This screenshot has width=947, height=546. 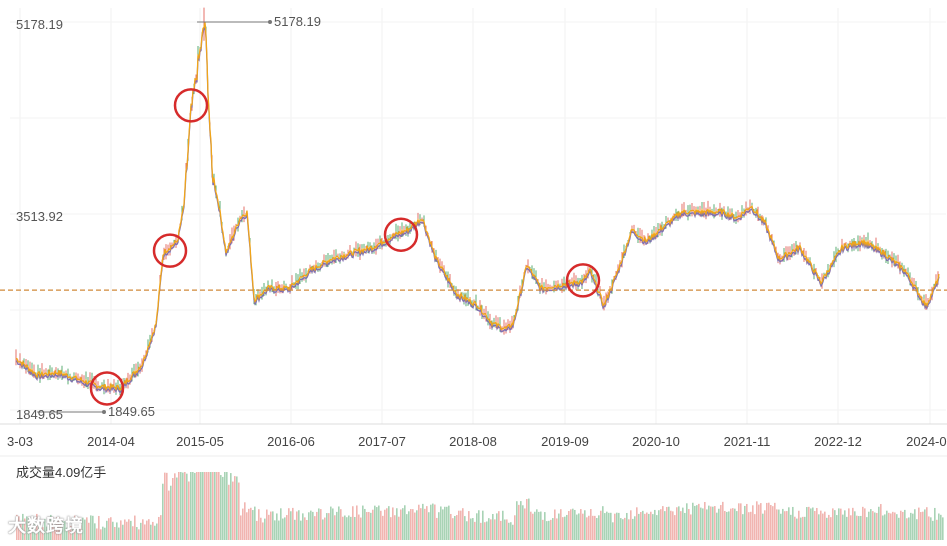 I want to click on x-tick-label: 2015-05, so click(x=200, y=441).